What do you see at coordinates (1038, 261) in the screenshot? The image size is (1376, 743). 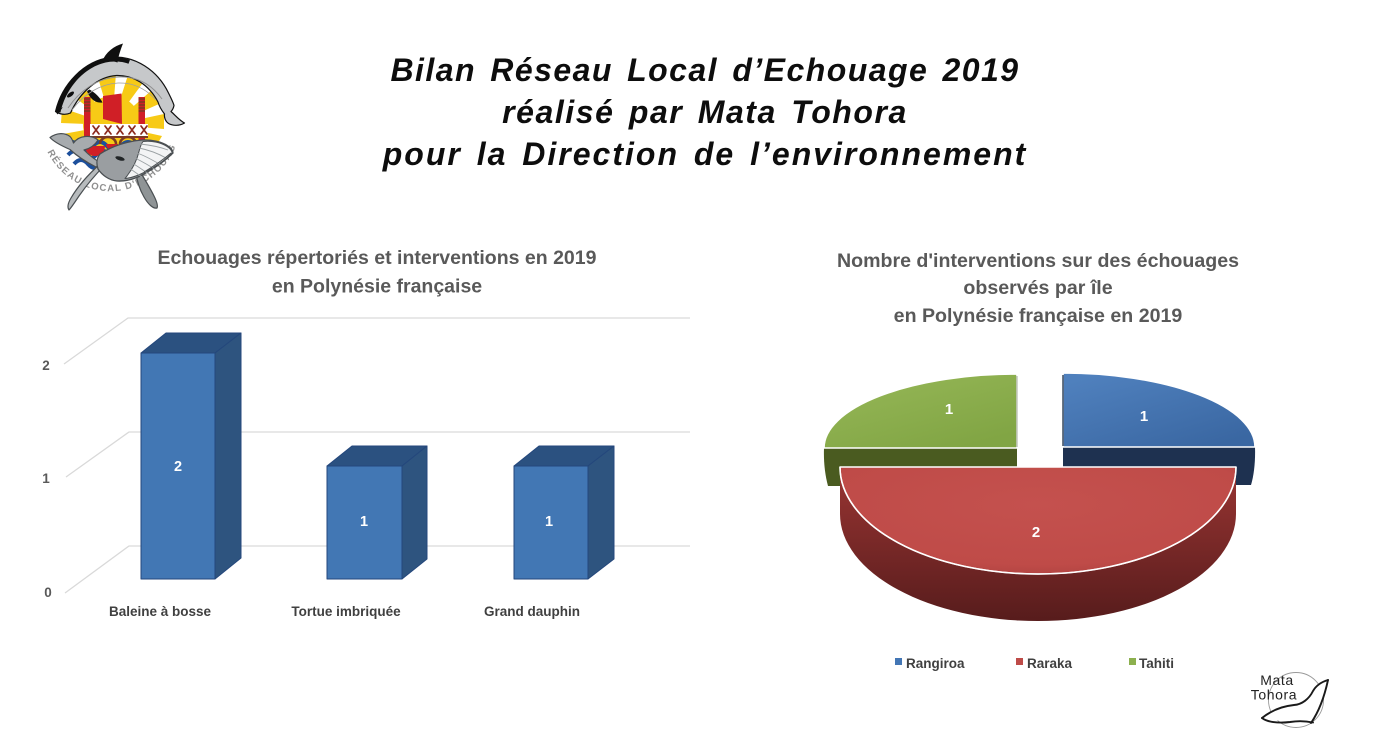 I see `svg-text:Nombre d'interventions sur des: Nombre d'interventions sur des échouages` at bounding box center [1038, 261].